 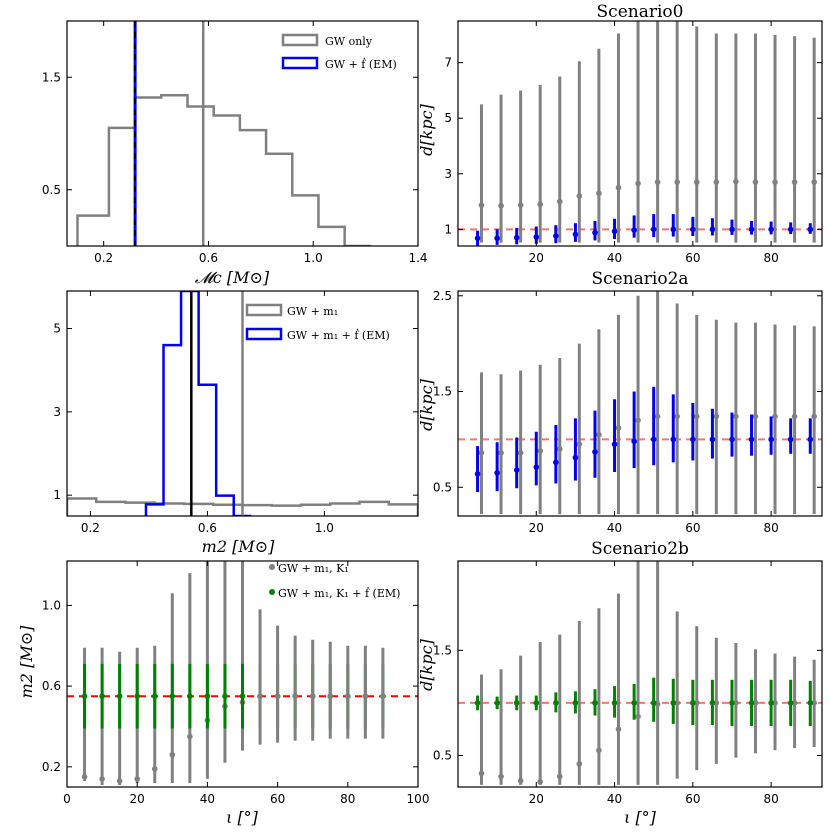 I want to click on hist-step-blue, so click(x=198, y=403).